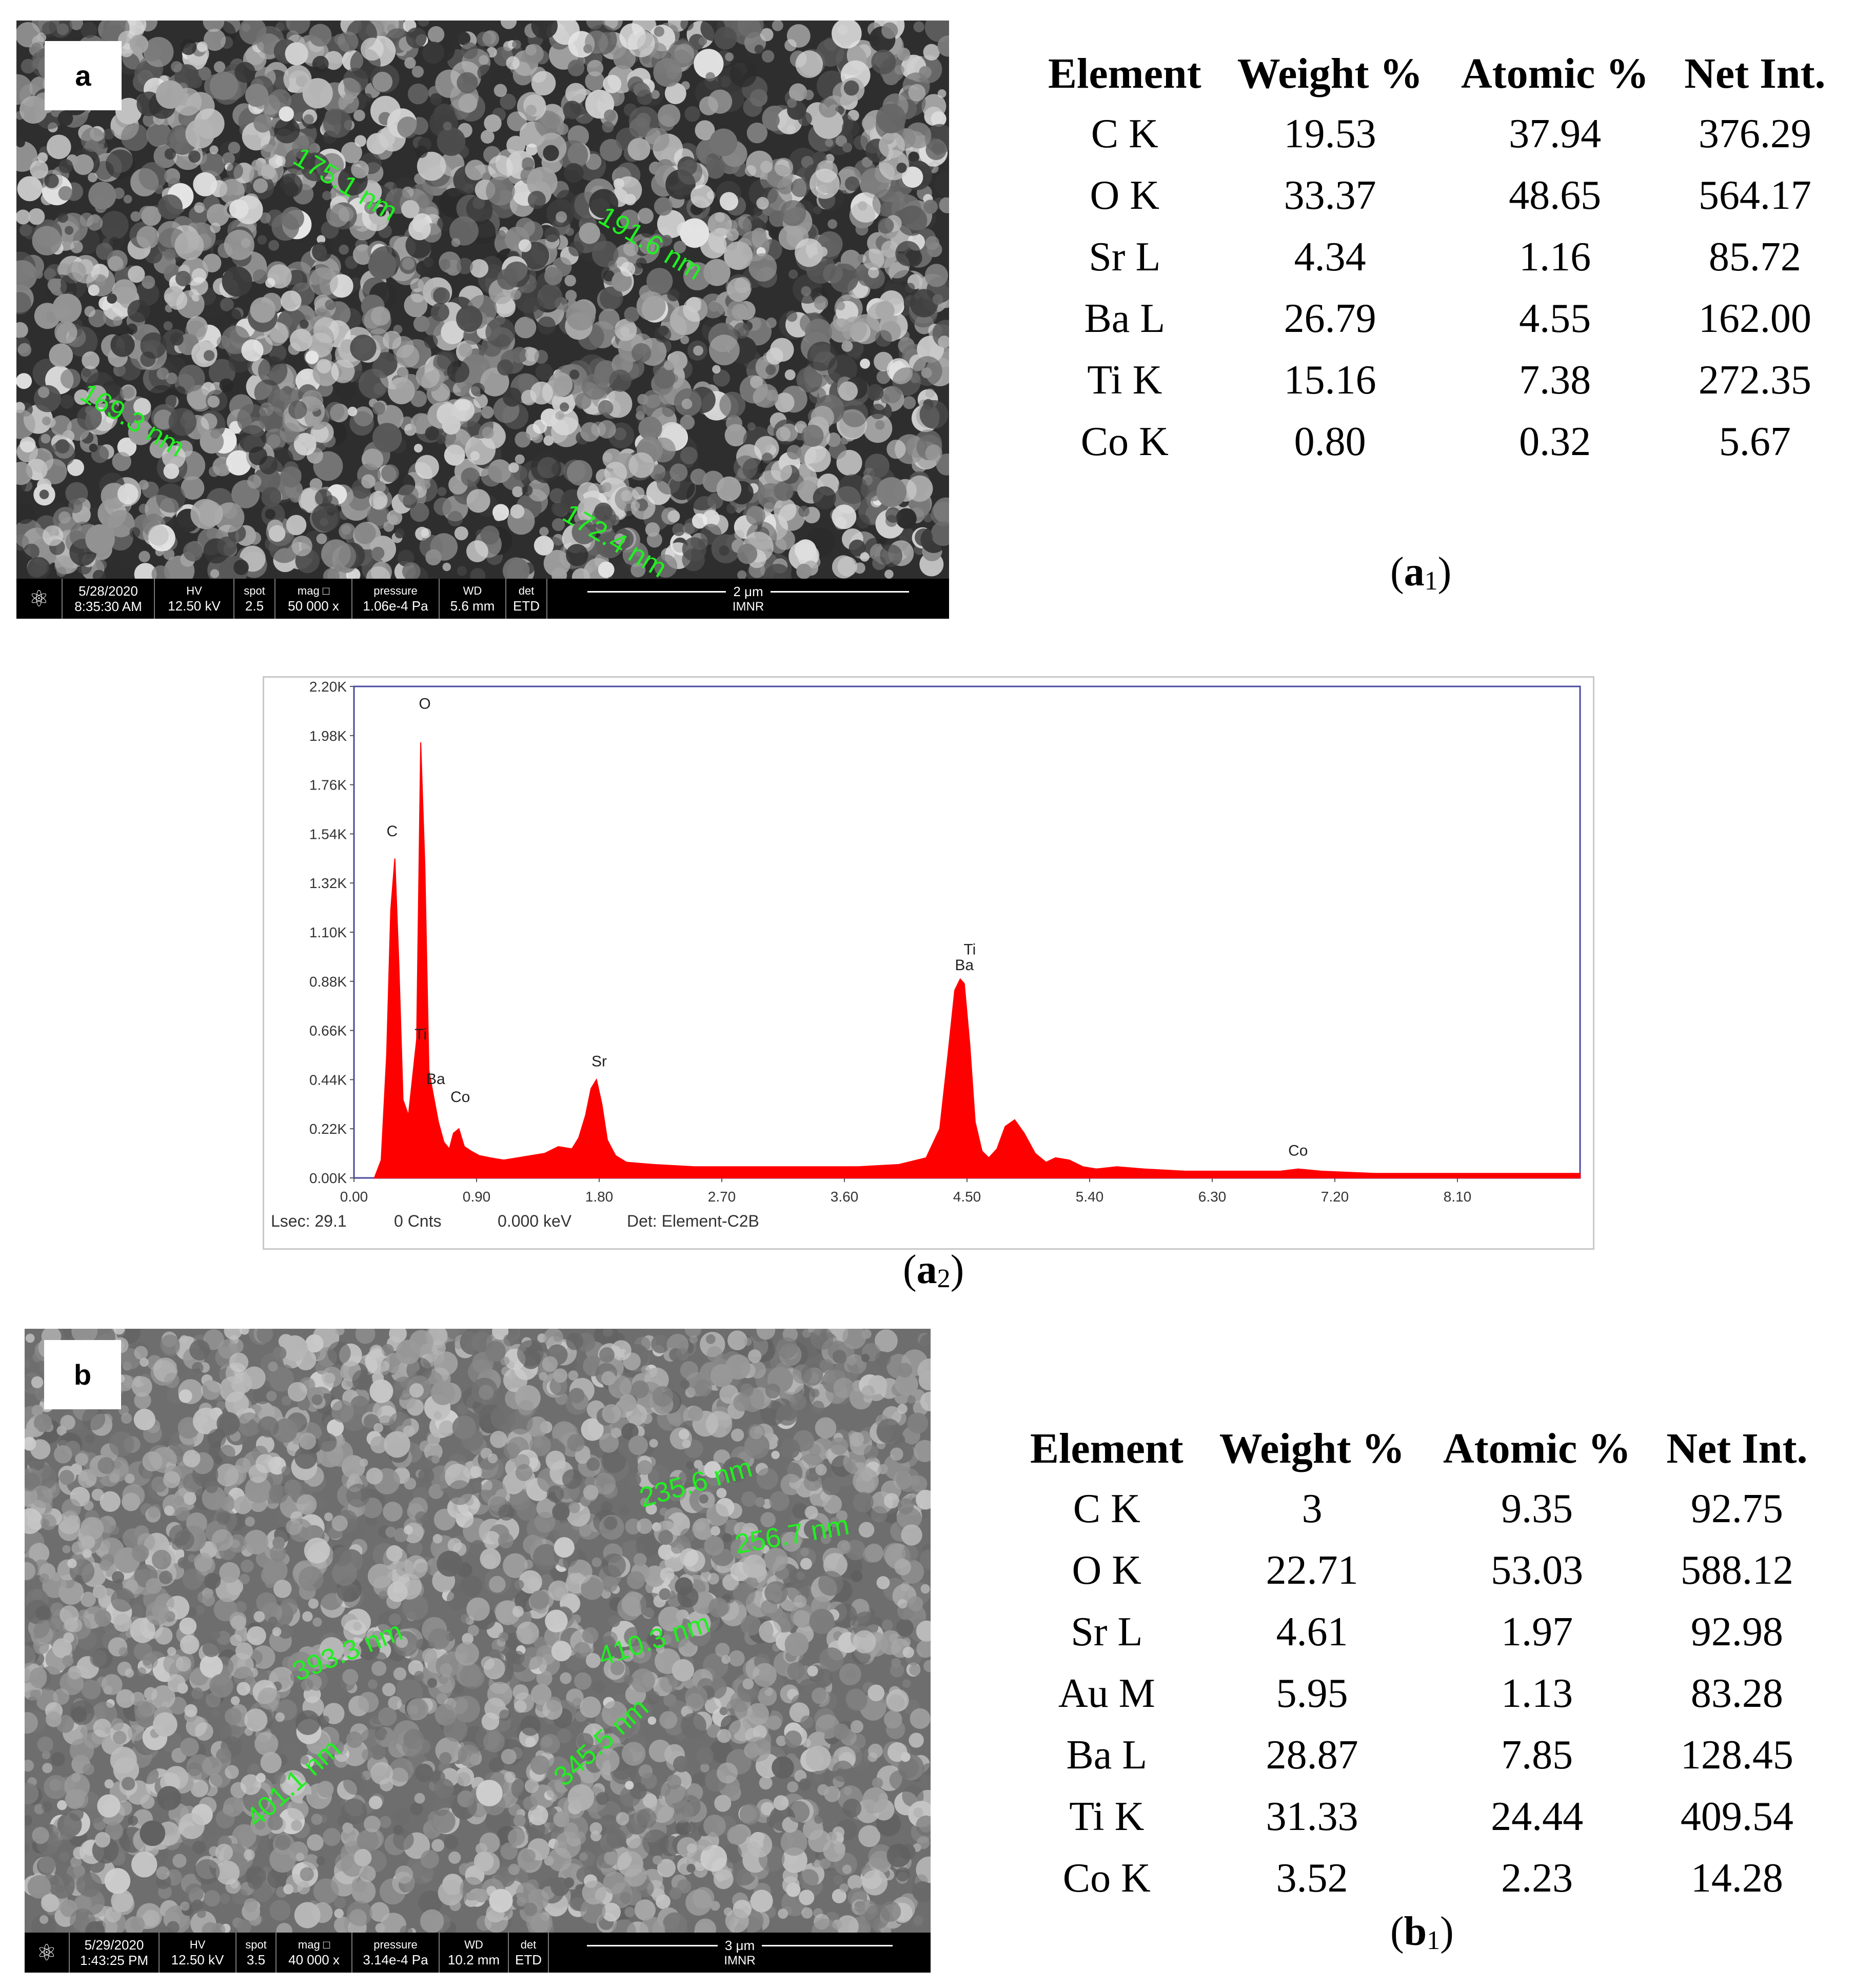 The width and height of the screenshot is (1854, 1988). Describe the element at coordinates (845, 1197) in the screenshot. I see `x-tick-label: 3.60` at that location.